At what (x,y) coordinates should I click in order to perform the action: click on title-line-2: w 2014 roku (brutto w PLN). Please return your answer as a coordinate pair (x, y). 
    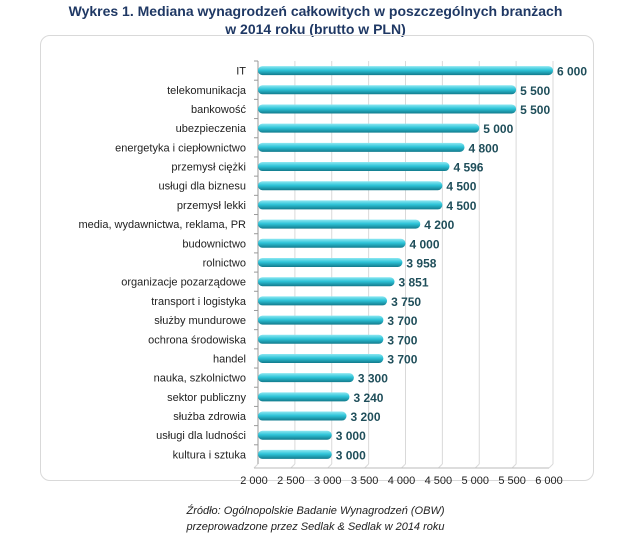
    Looking at the image, I should click on (315, 29).